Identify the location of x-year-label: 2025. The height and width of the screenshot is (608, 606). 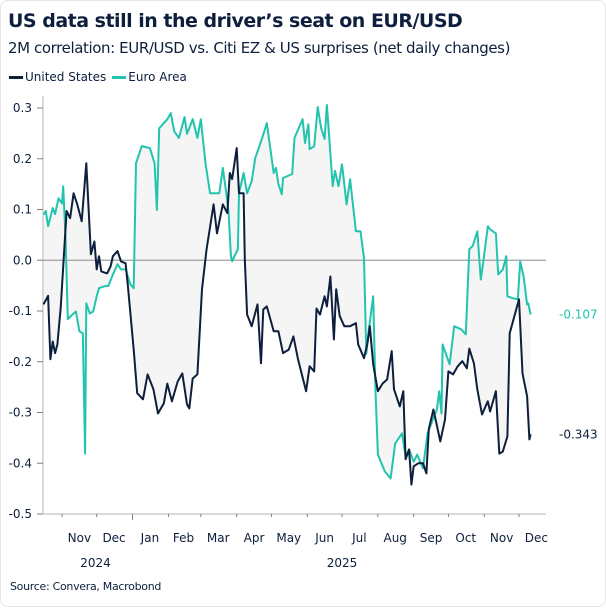
(342, 563).